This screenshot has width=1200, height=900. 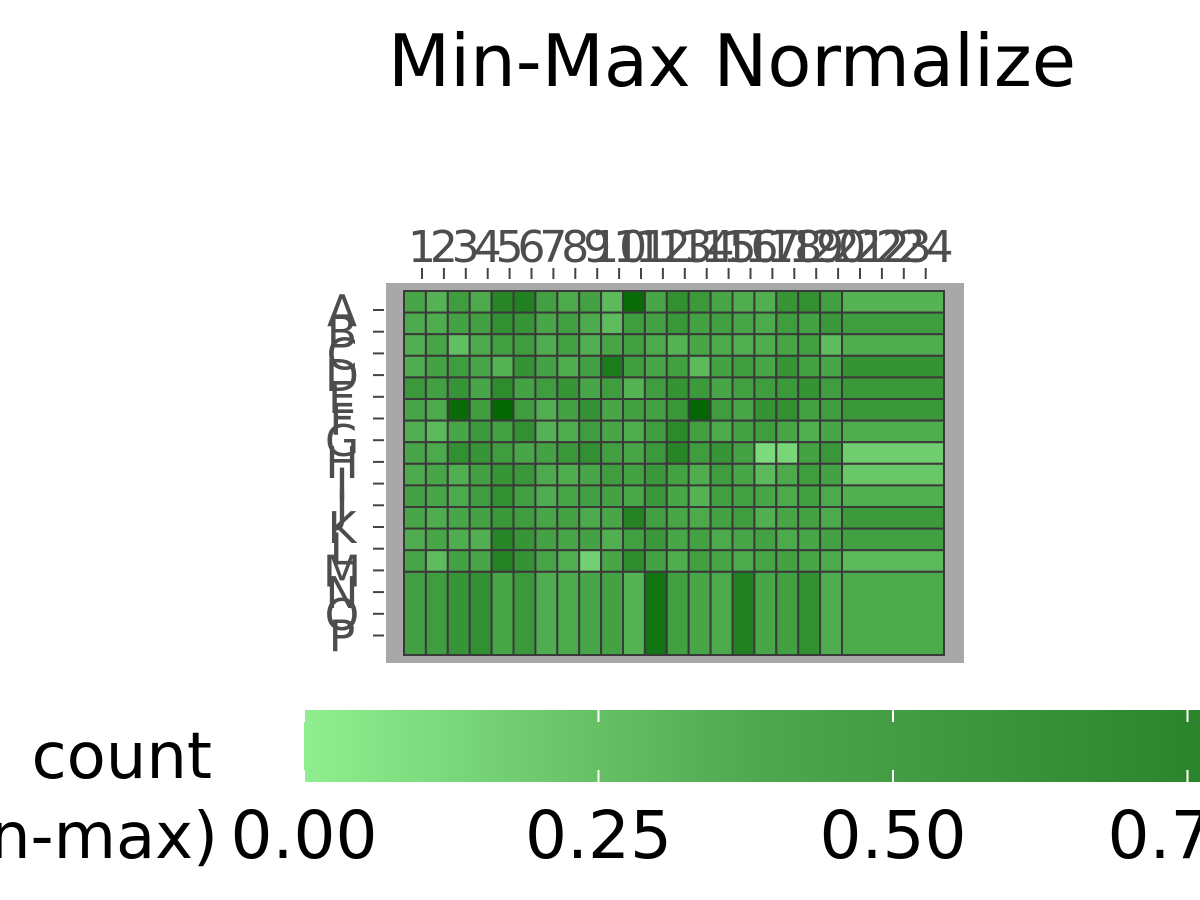 I want to click on y-tick-label: A, so click(x=342, y=311).